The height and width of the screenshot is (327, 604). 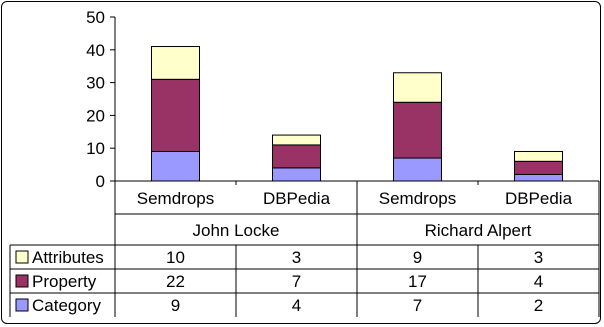 I want to click on legend-key-category, so click(x=22, y=305).